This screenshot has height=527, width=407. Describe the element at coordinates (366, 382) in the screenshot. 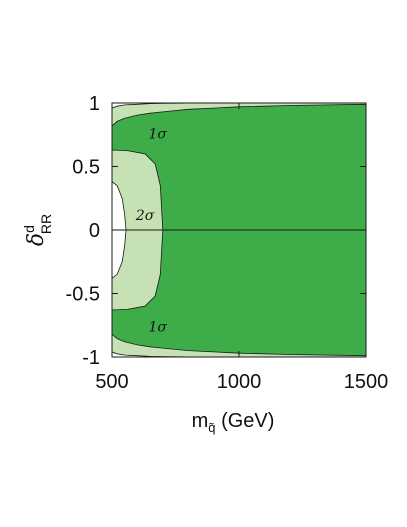

I see `x-tick-label: 1500` at that location.